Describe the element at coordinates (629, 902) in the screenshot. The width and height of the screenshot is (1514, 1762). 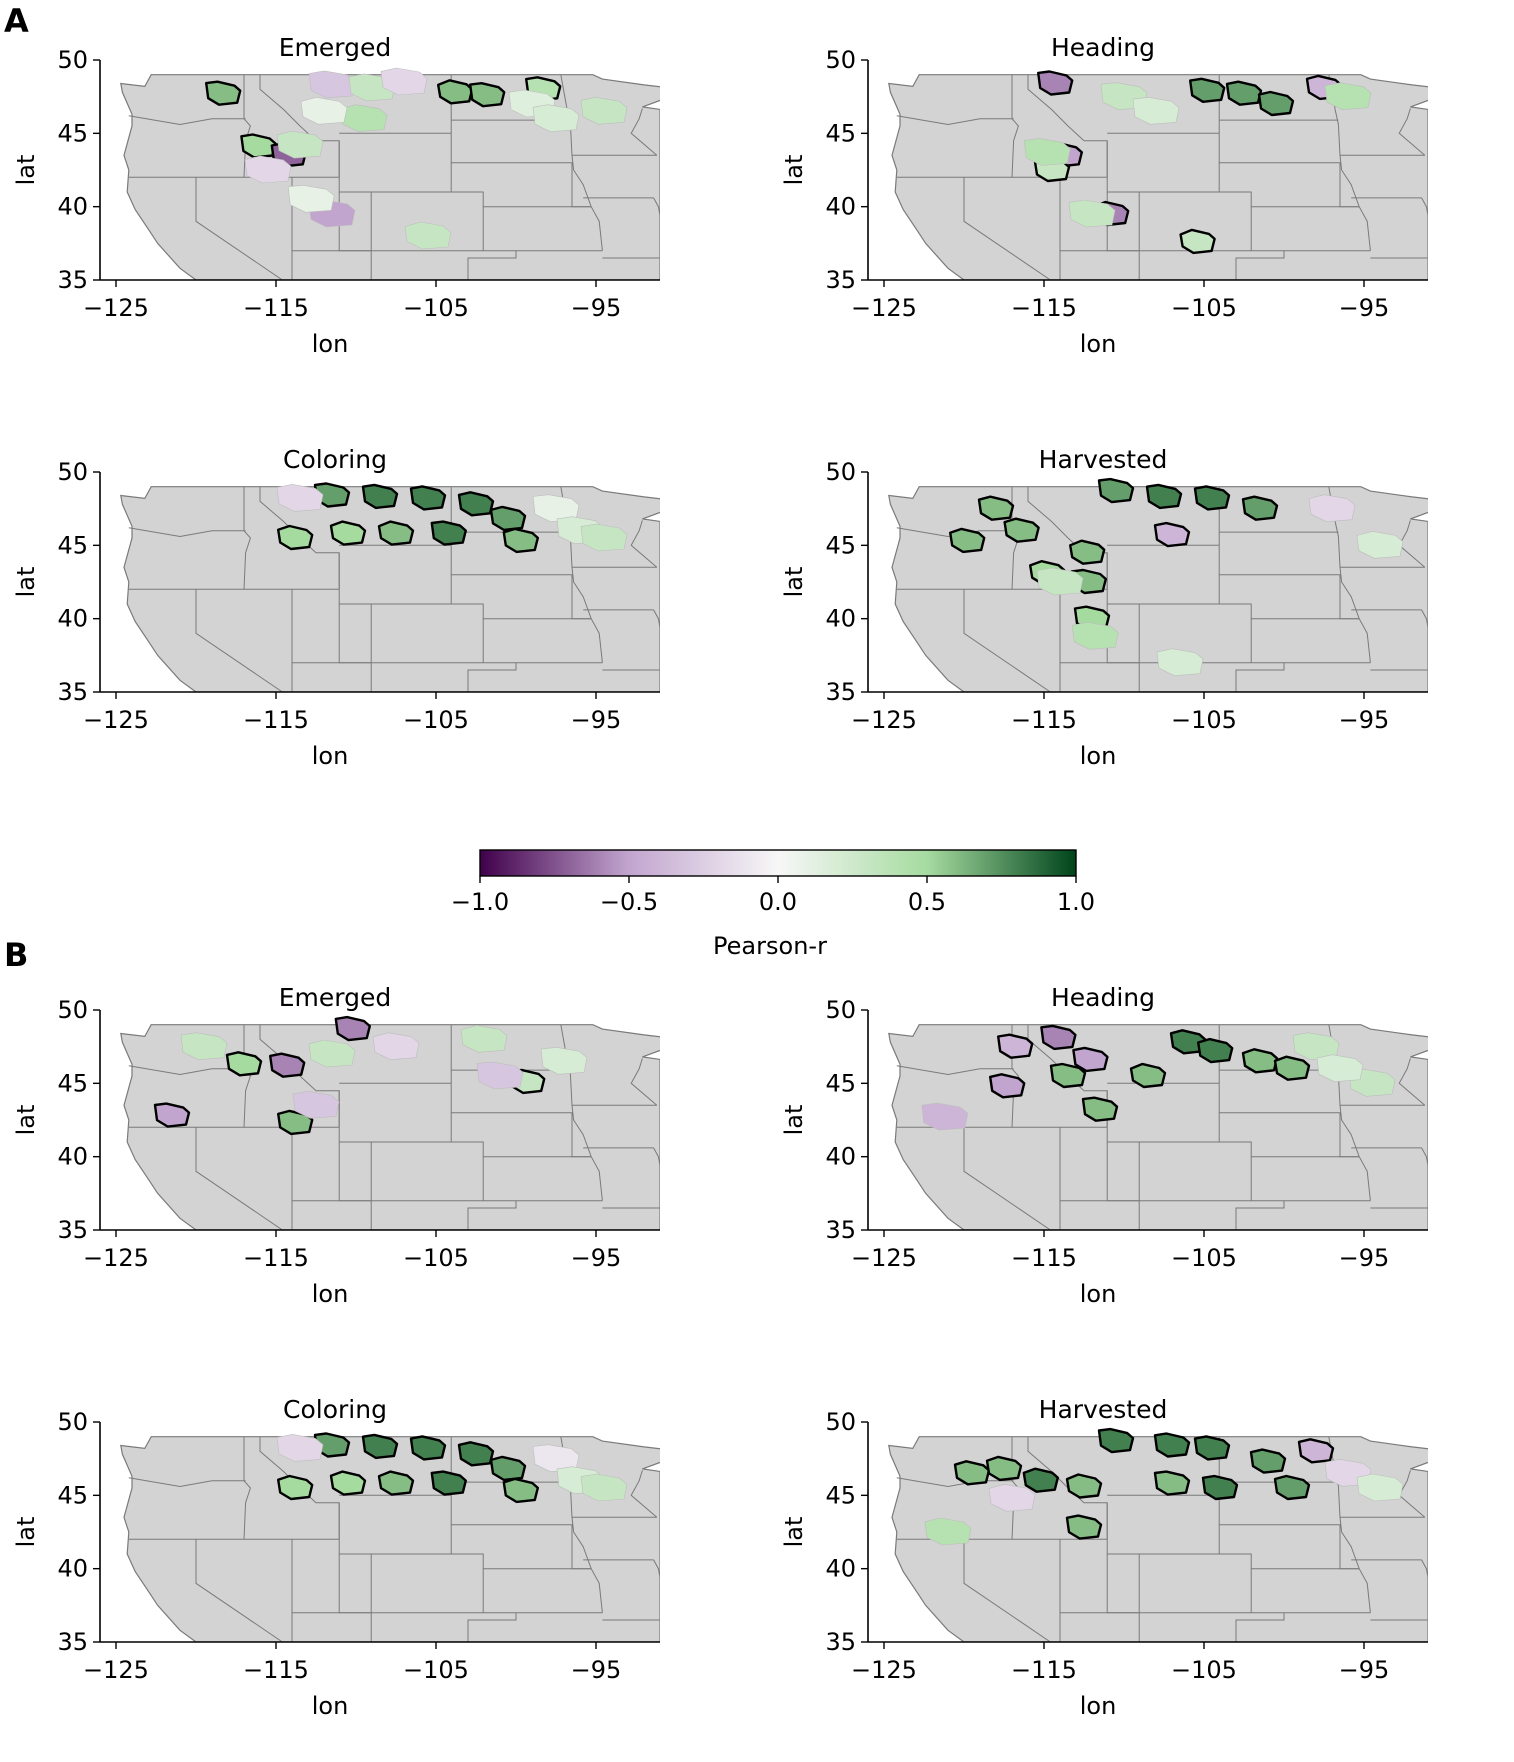
I see `colorbar-tick-label: −0.5` at that location.